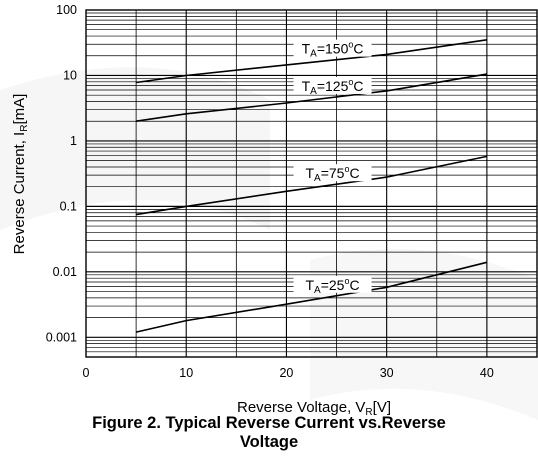 The height and width of the screenshot is (468, 538). I want to click on series-label: TA=150oC, so click(333, 50).